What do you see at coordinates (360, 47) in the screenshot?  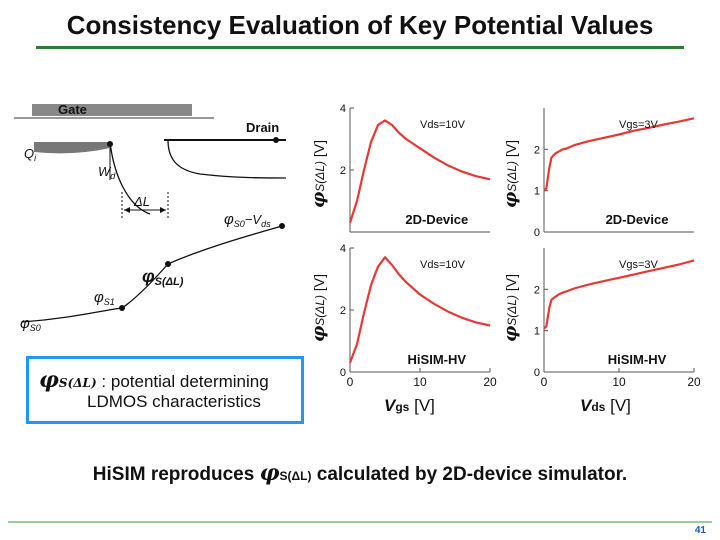 I see `title-underline` at bounding box center [360, 47].